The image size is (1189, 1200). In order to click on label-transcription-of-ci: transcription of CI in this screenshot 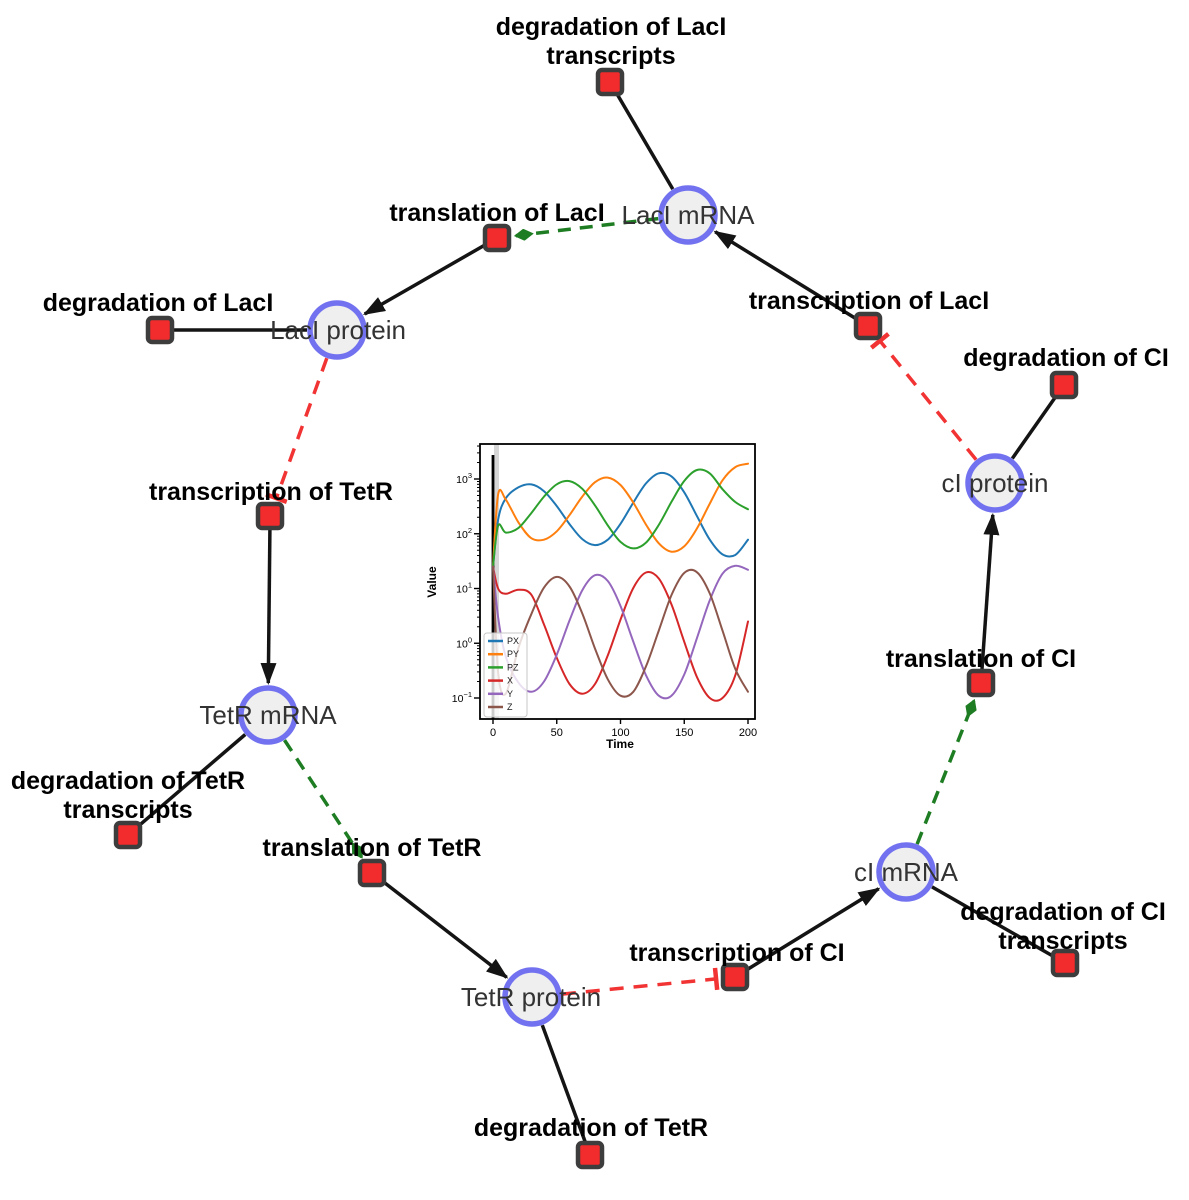, I will do `click(736, 953)`.